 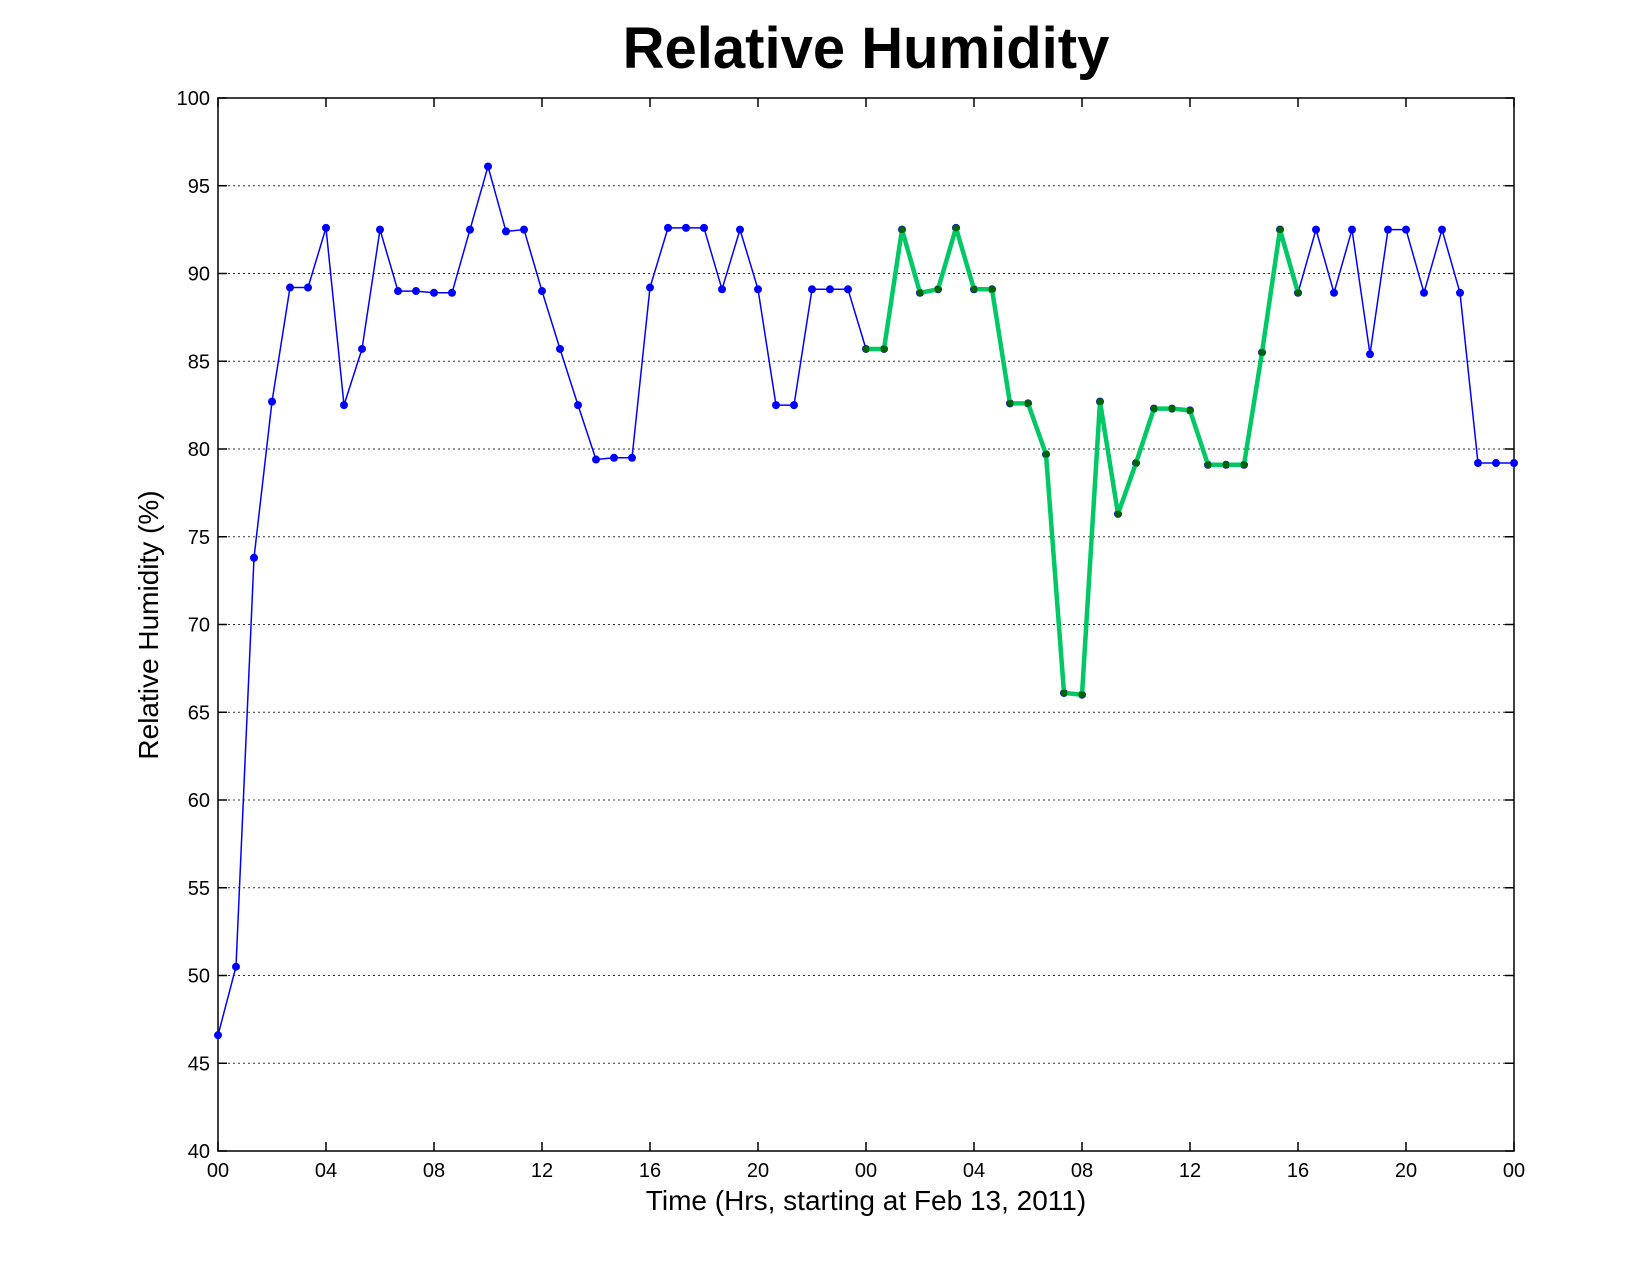 What do you see at coordinates (199, 187) in the screenshot?
I see `y-tick-label: 95` at bounding box center [199, 187].